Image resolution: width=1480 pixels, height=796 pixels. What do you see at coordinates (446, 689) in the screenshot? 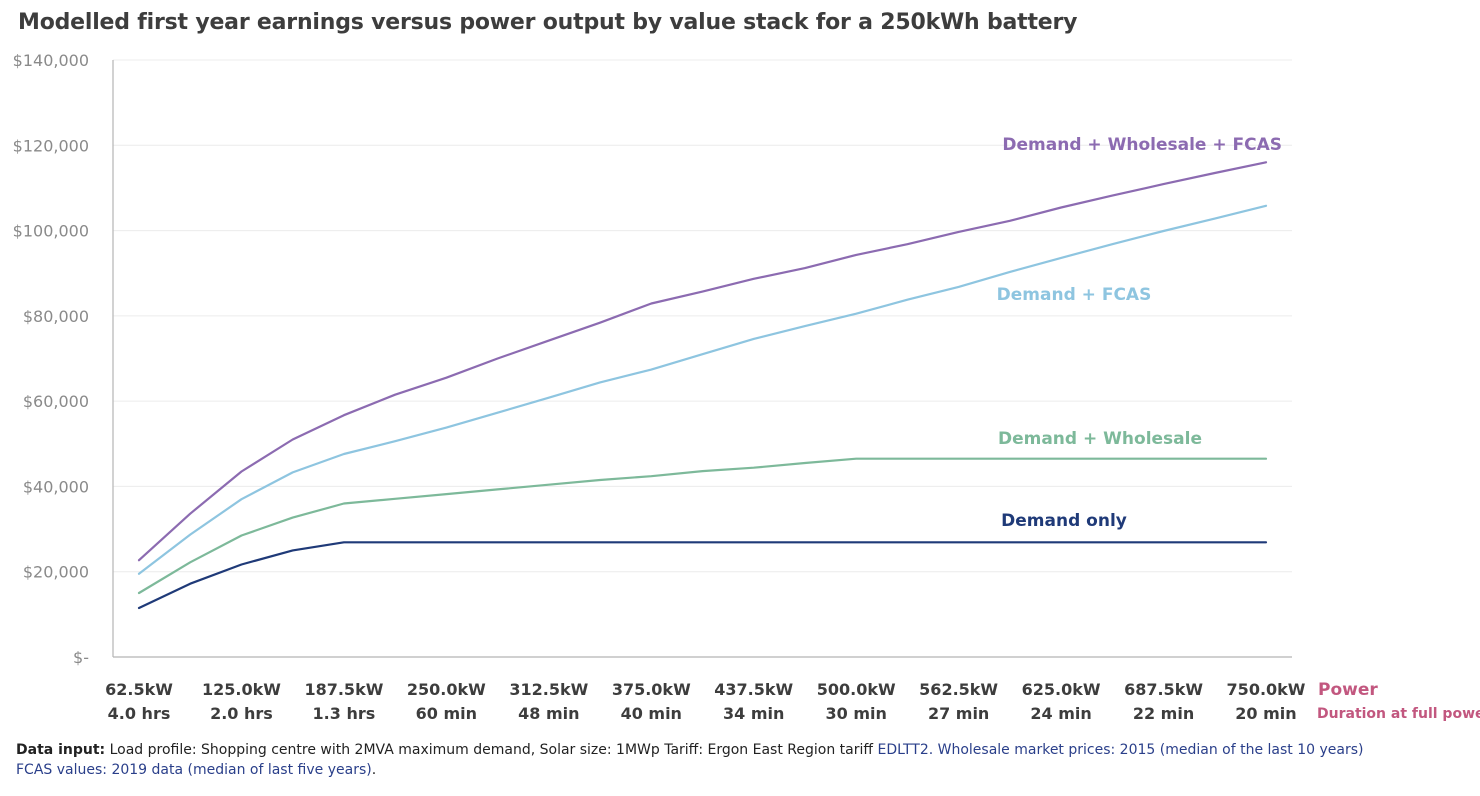
I see `x-tick-label-power: 250.0kW` at bounding box center [446, 689].